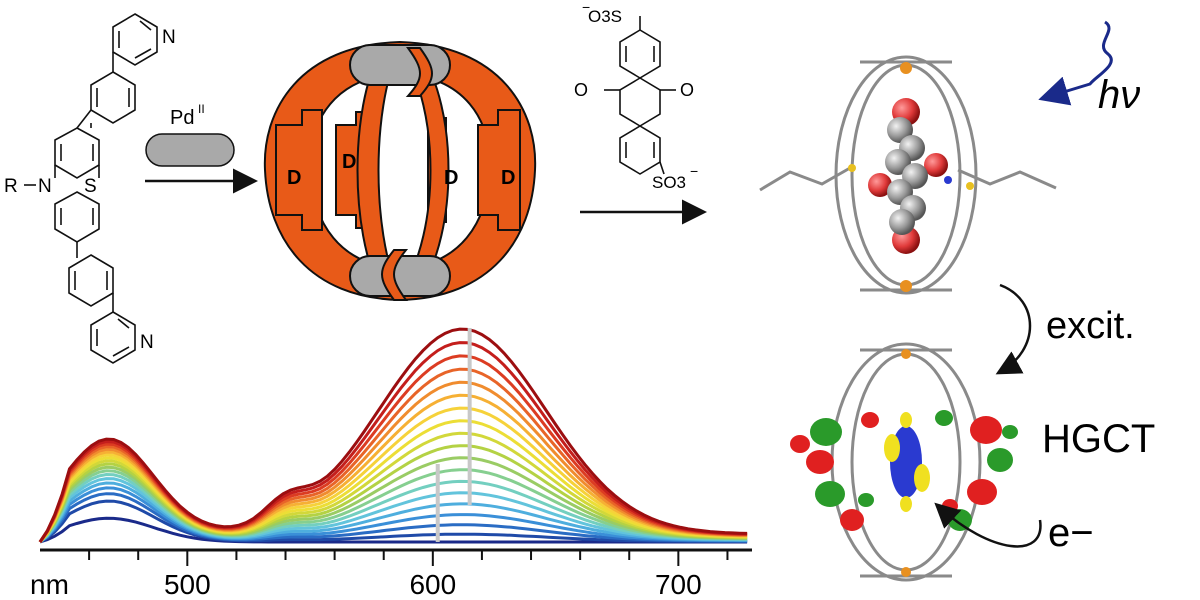 Image resolution: width=1200 pixels, height=600 pixels. I want to click on donor-label-4: D, so click(508, 178).